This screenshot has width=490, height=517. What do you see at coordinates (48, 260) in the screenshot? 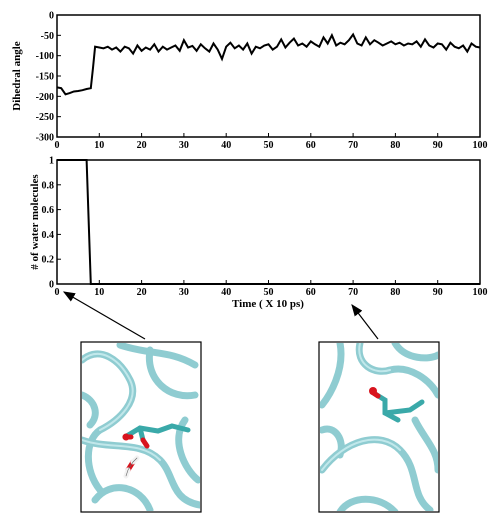
I see `y-tick-label: 0.2` at bounding box center [48, 260].